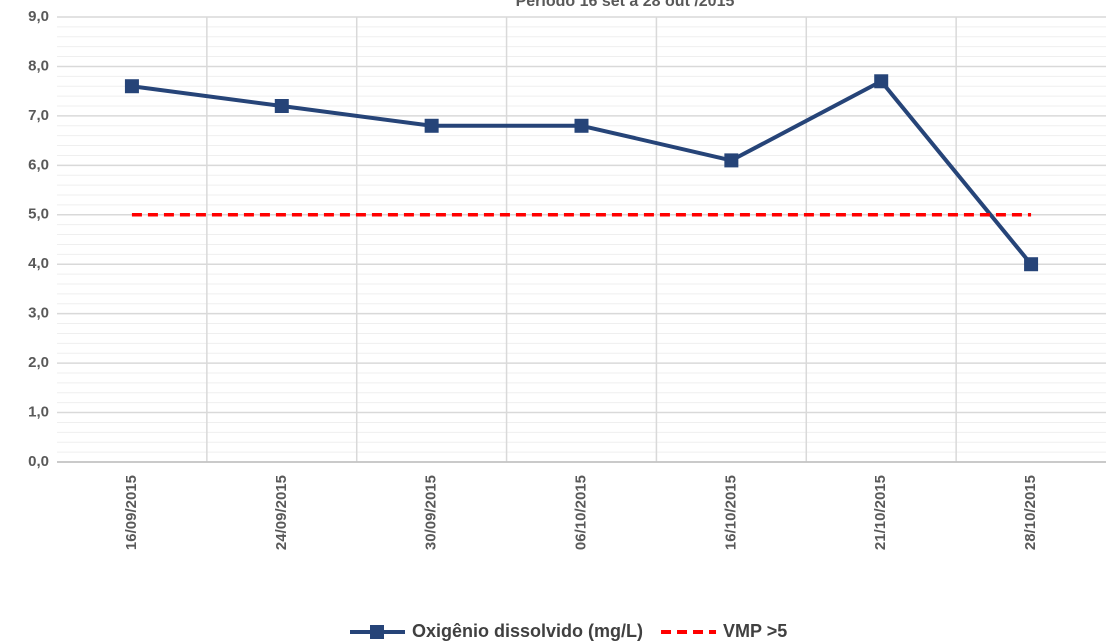  What do you see at coordinates (38, 362) in the screenshot?
I see `y-tick-label: 2,0` at bounding box center [38, 362].